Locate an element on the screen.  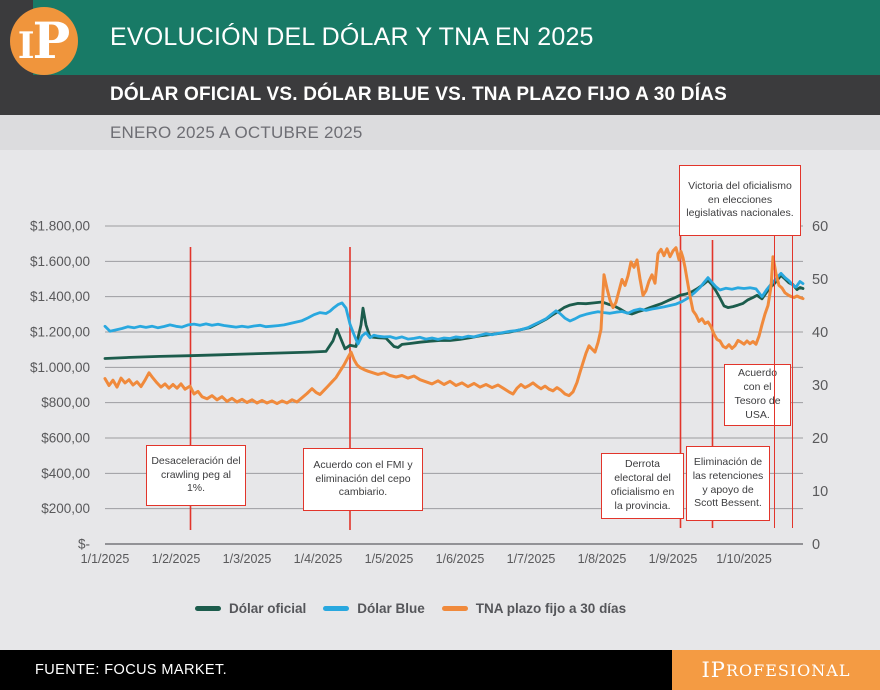
period-band is located at coordinates (440, 132).